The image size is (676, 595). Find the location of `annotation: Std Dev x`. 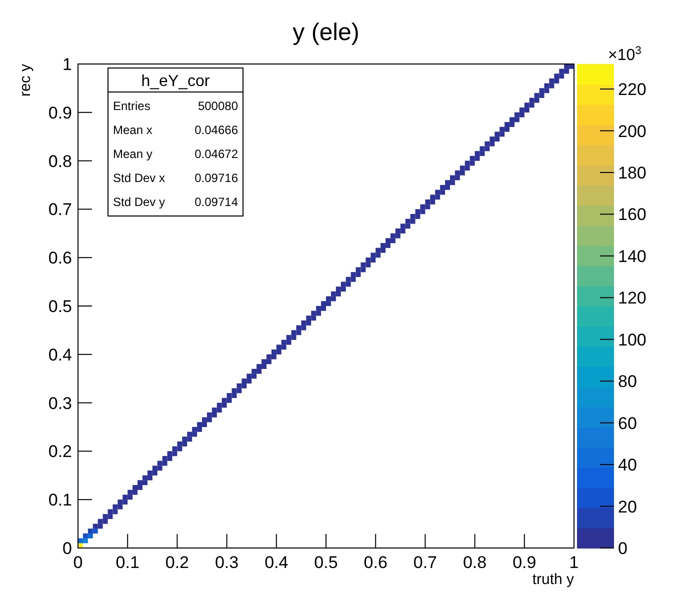

annotation: Std Dev x is located at coordinates (139, 178).